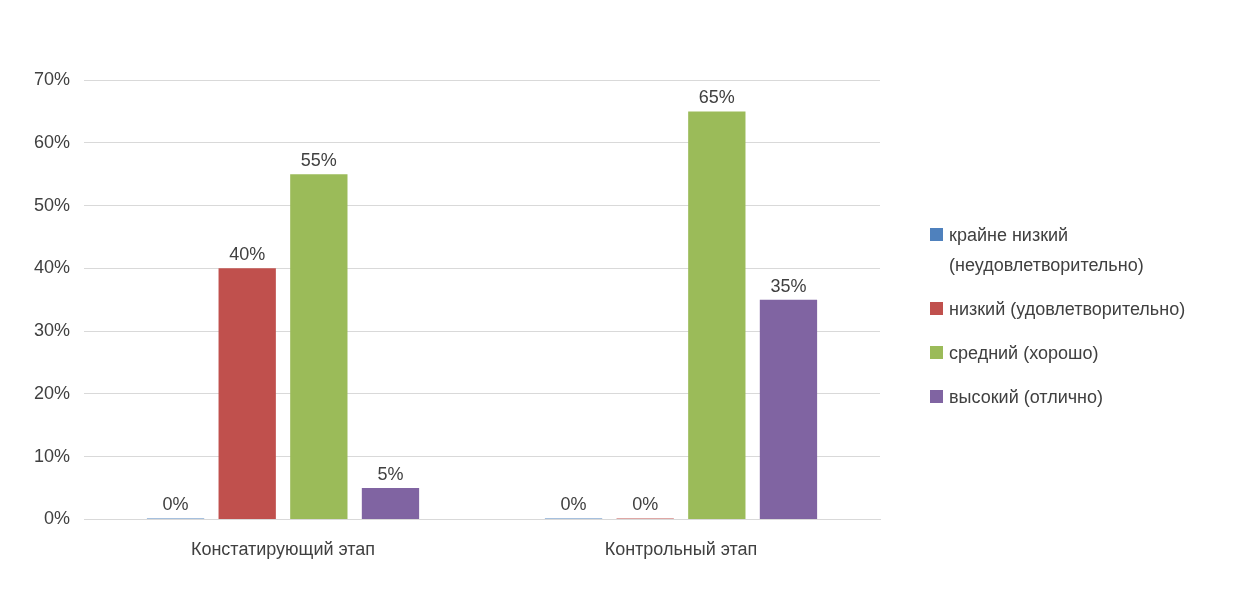  Describe the element at coordinates (247, 254) in the screenshot. I see `data-label: 40%` at that location.